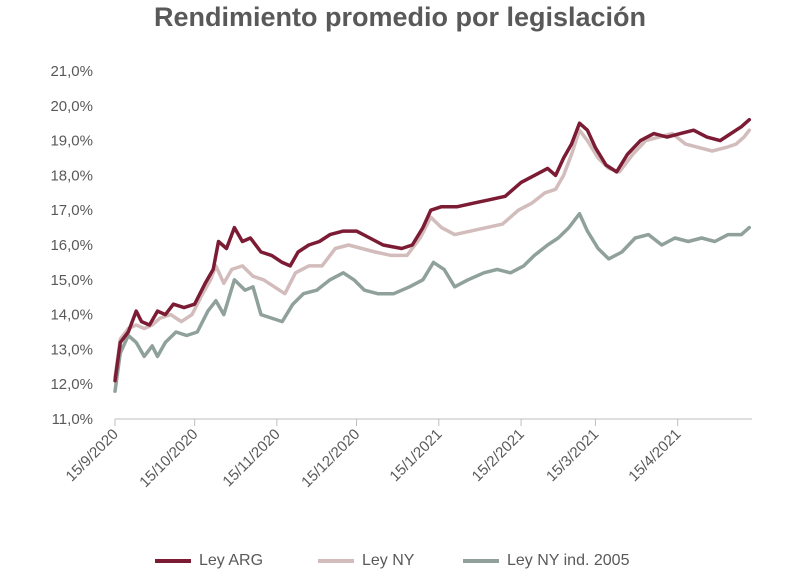  I want to click on x-tick-label: 15/1/2021, so click(415, 455).